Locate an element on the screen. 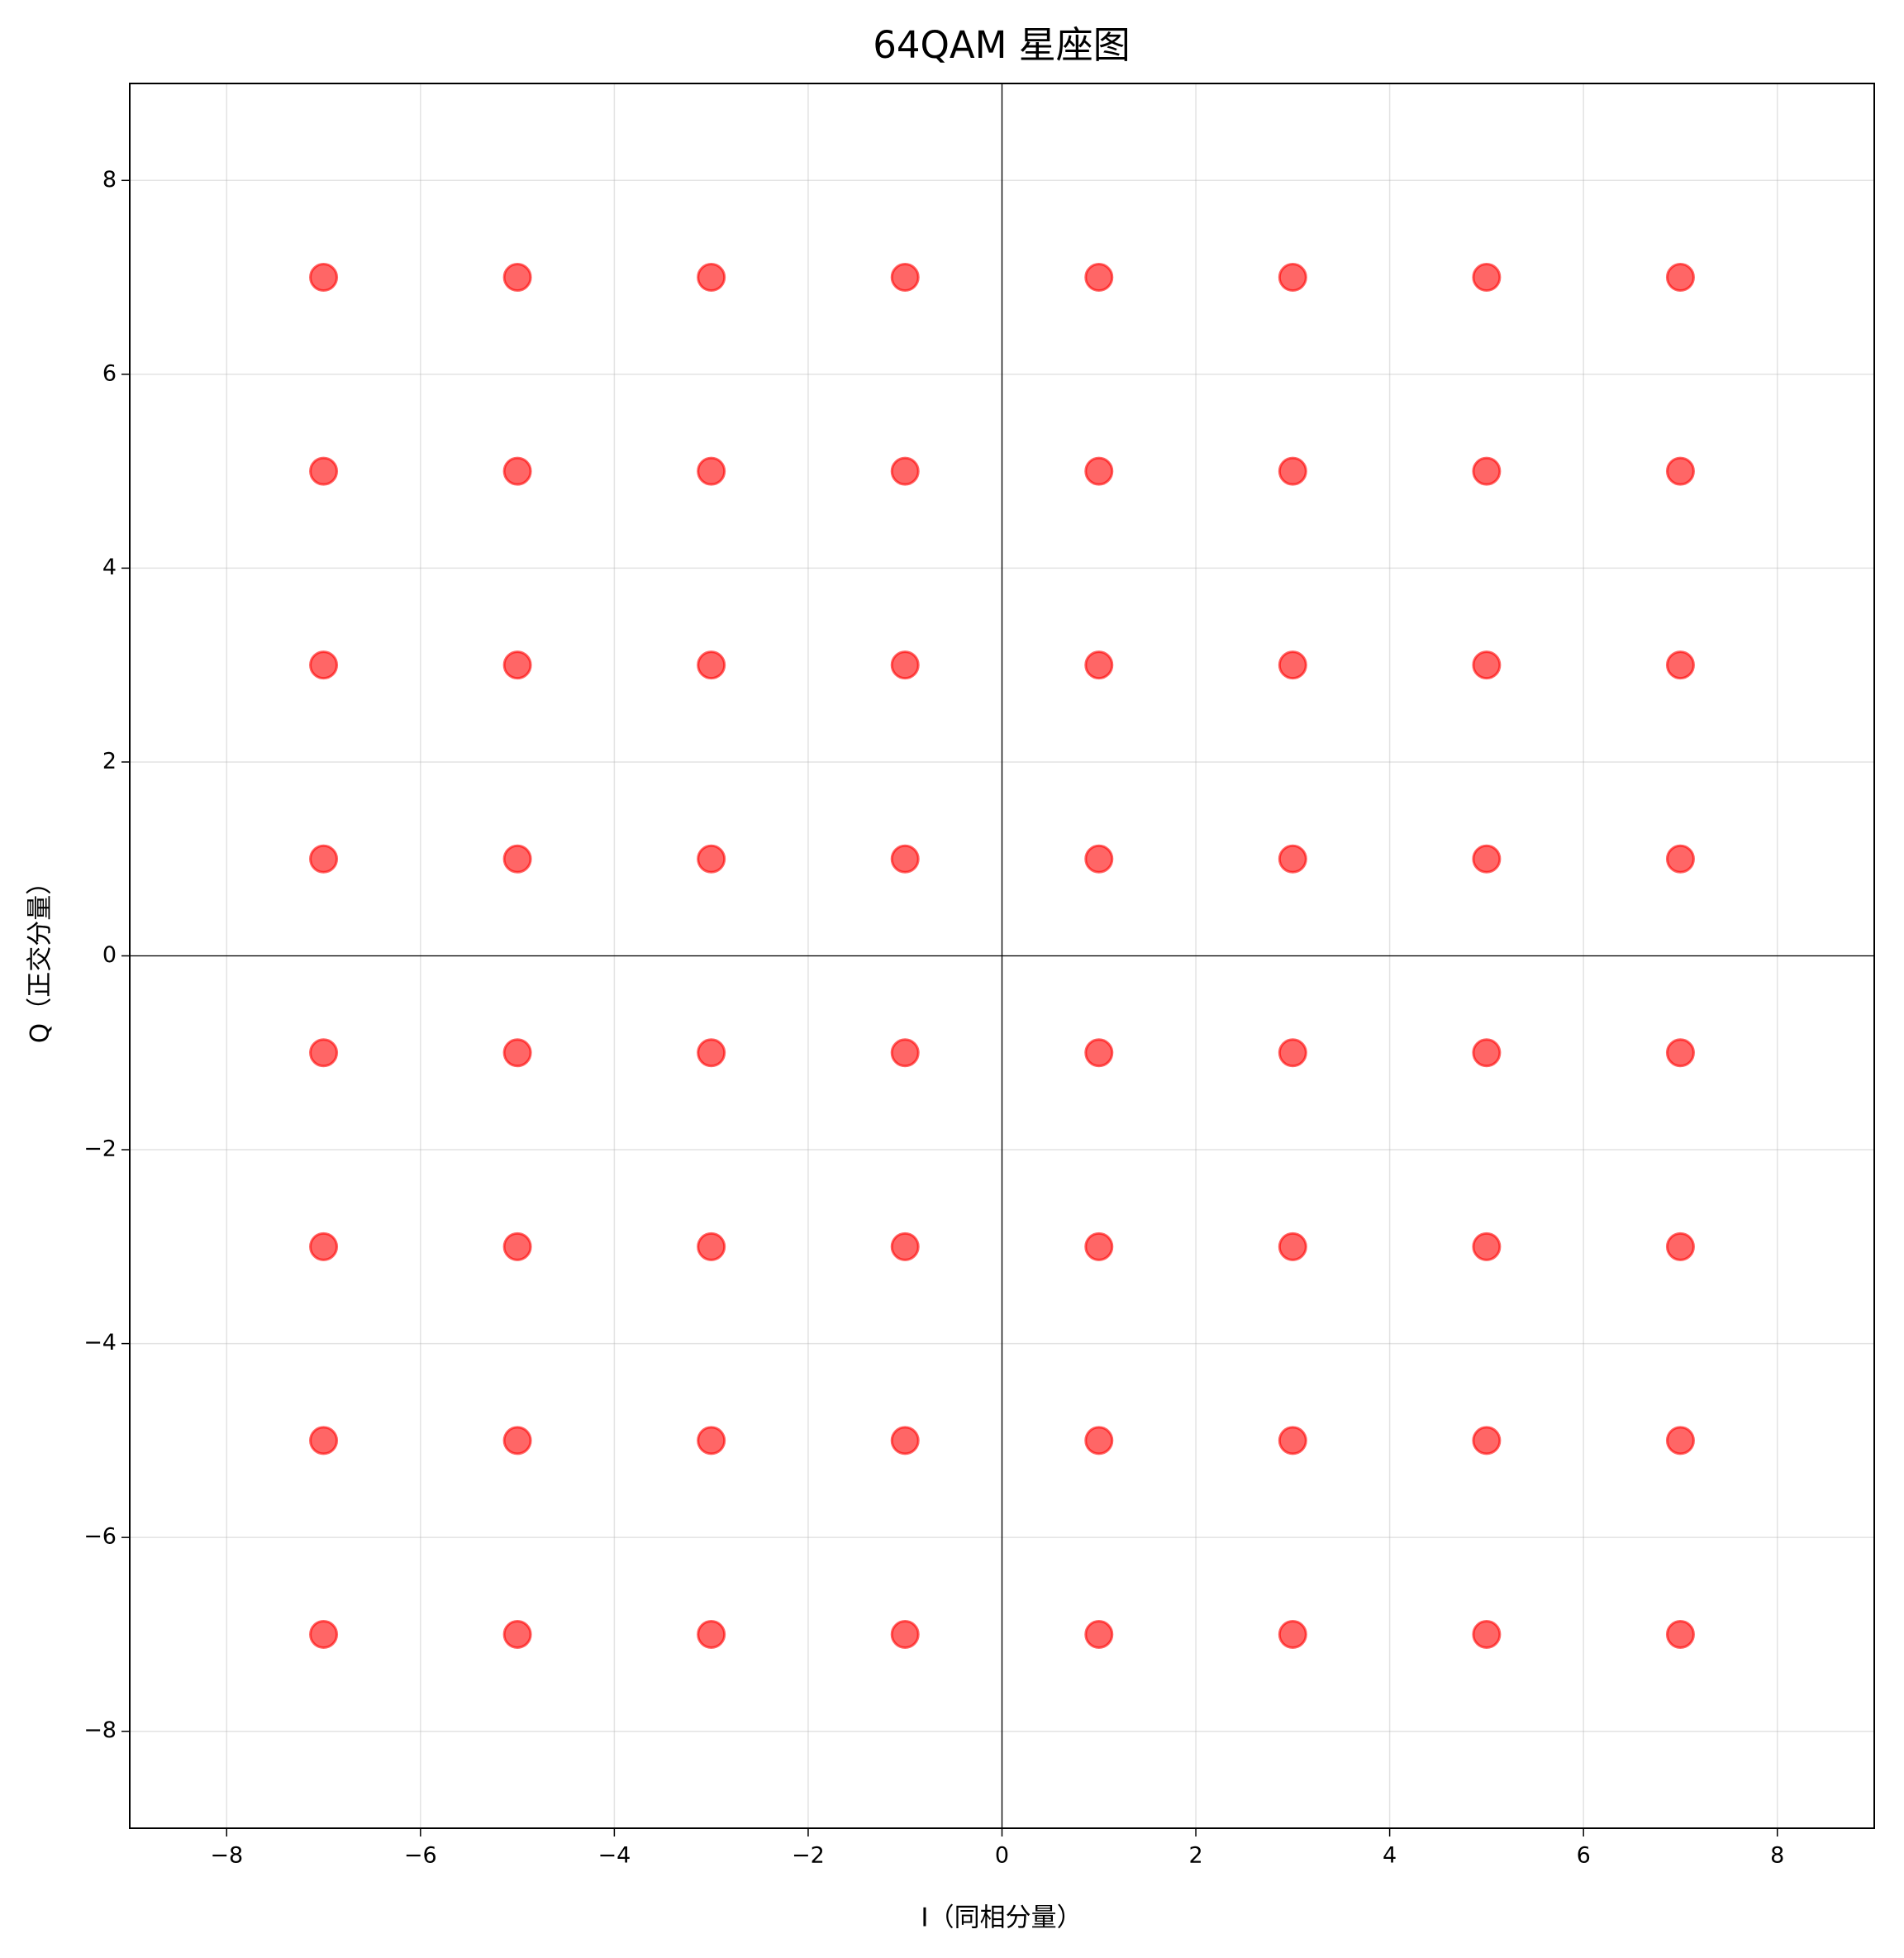 The image size is (1904, 1958). y-tick-label: 2 is located at coordinates (109, 761).